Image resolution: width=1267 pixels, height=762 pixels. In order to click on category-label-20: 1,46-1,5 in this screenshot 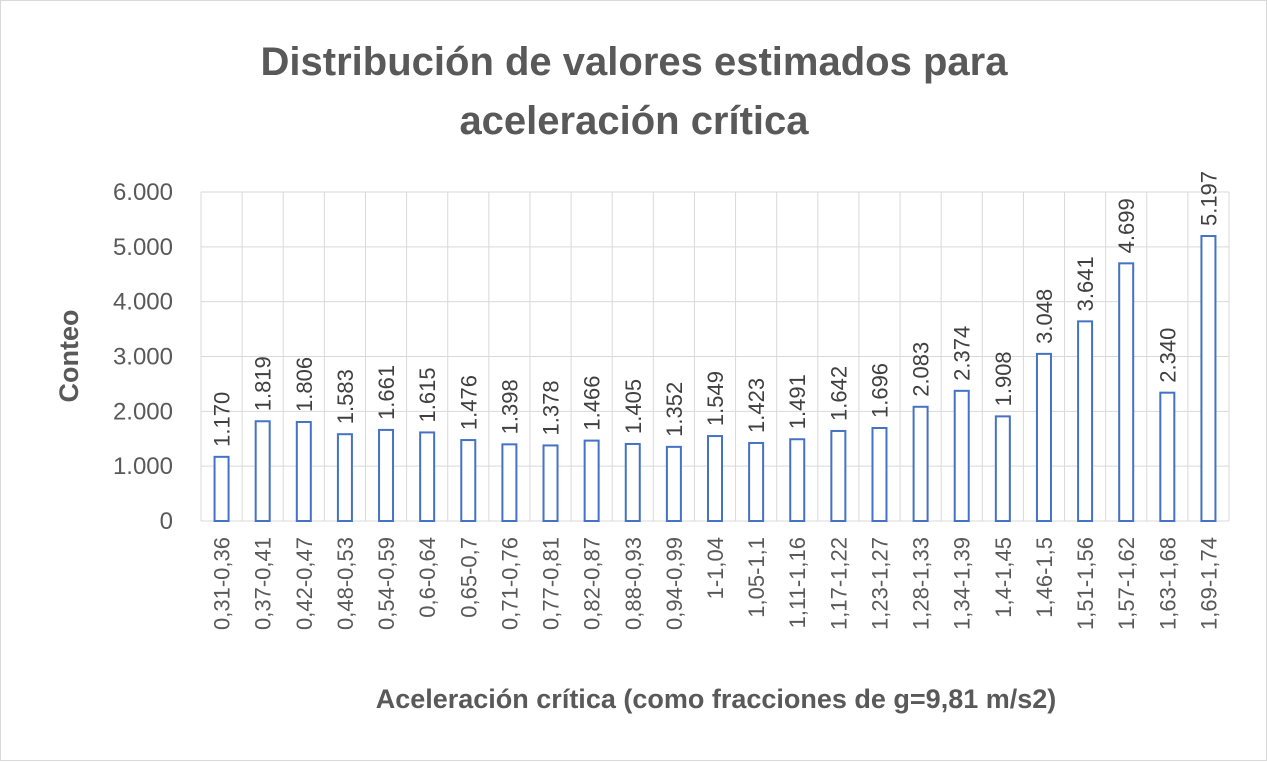, I will do `click(1044, 577)`.